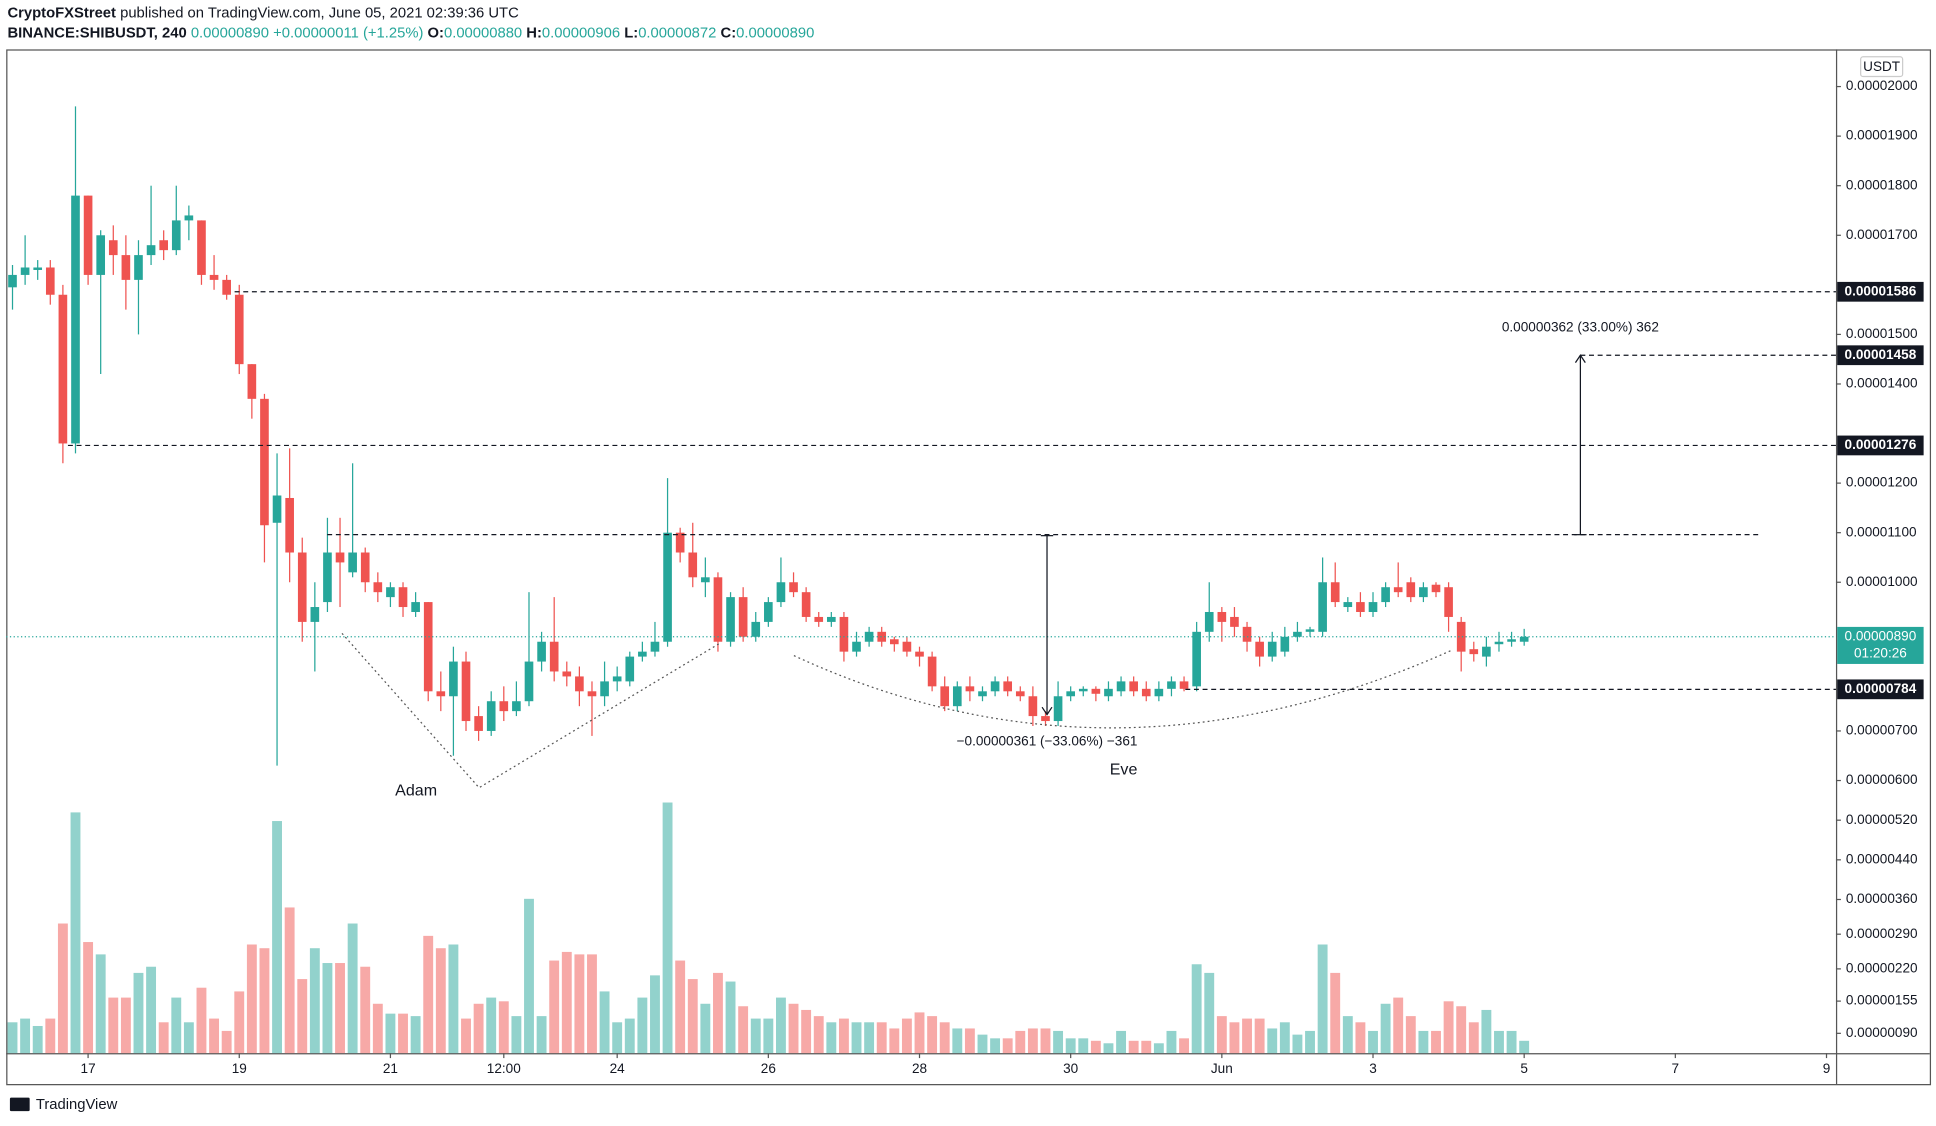 The height and width of the screenshot is (1126, 1936). Describe the element at coordinates (63, 1105) in the screenshot. I see `footer-logo: TradingView` at that location.